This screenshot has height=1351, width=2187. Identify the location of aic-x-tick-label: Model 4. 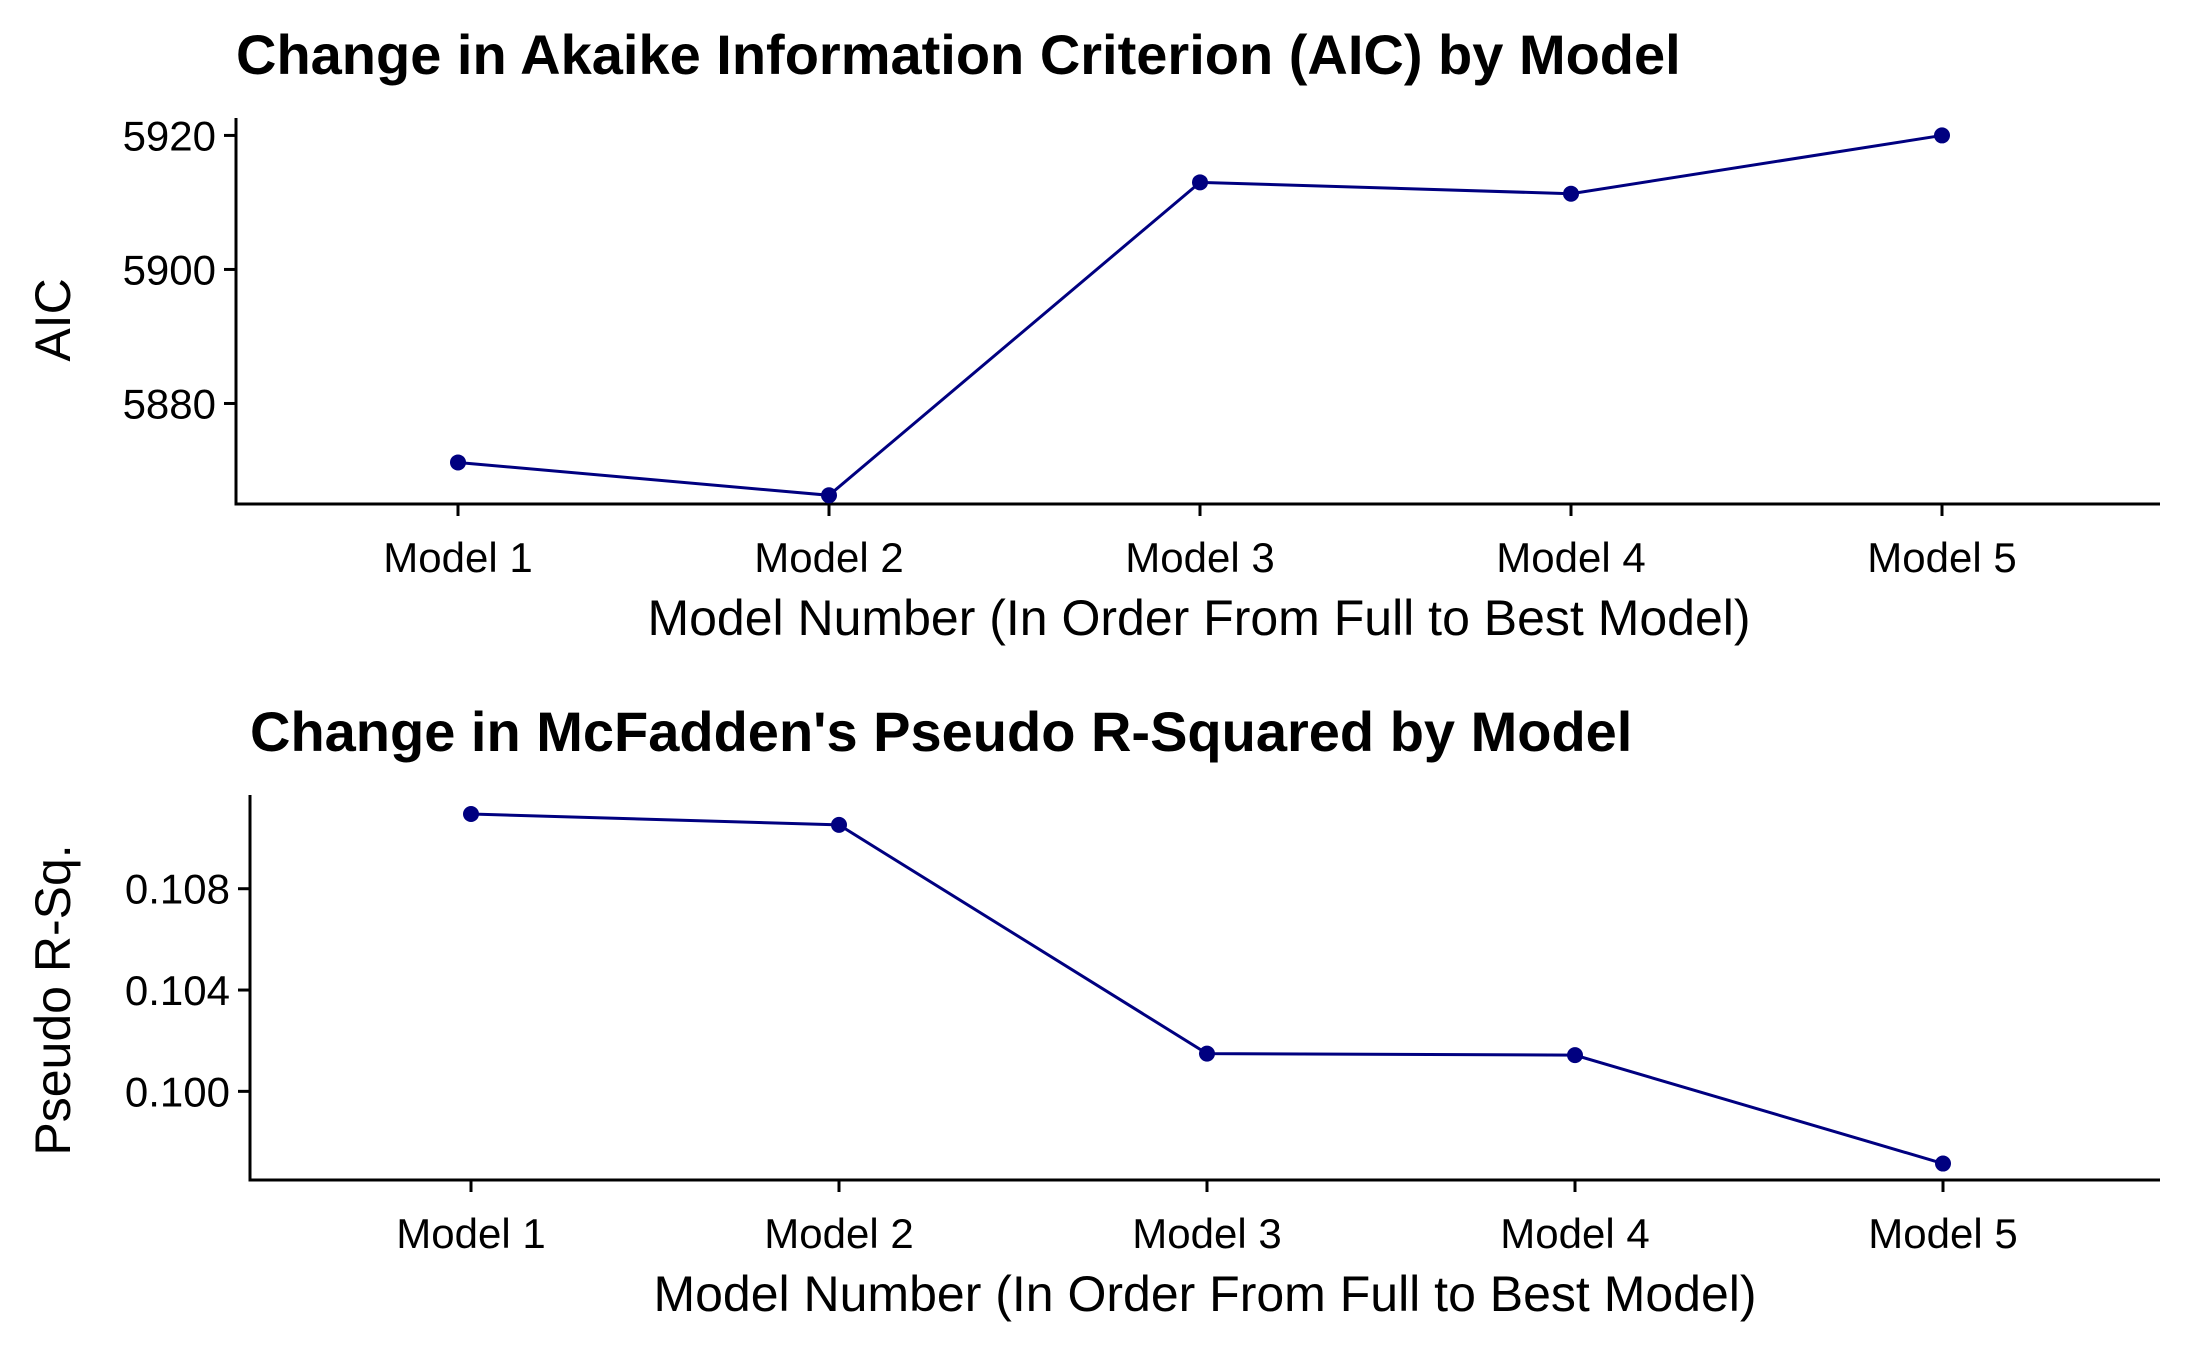
(1570, 557).